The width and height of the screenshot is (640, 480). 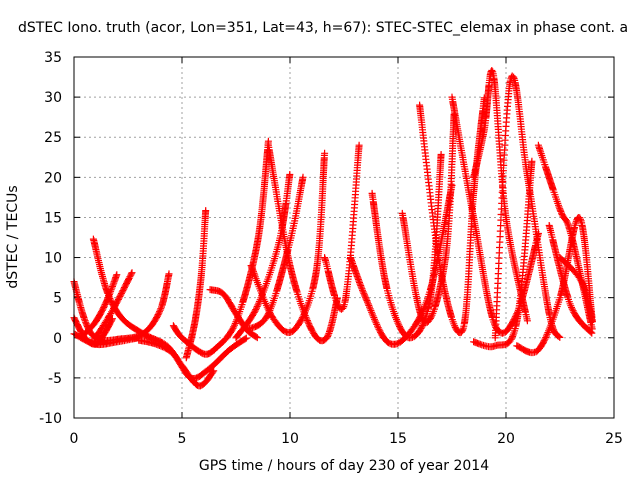 I want to click on y-axis-label: dSTEC / TECUs, so click(x=13, y=236).